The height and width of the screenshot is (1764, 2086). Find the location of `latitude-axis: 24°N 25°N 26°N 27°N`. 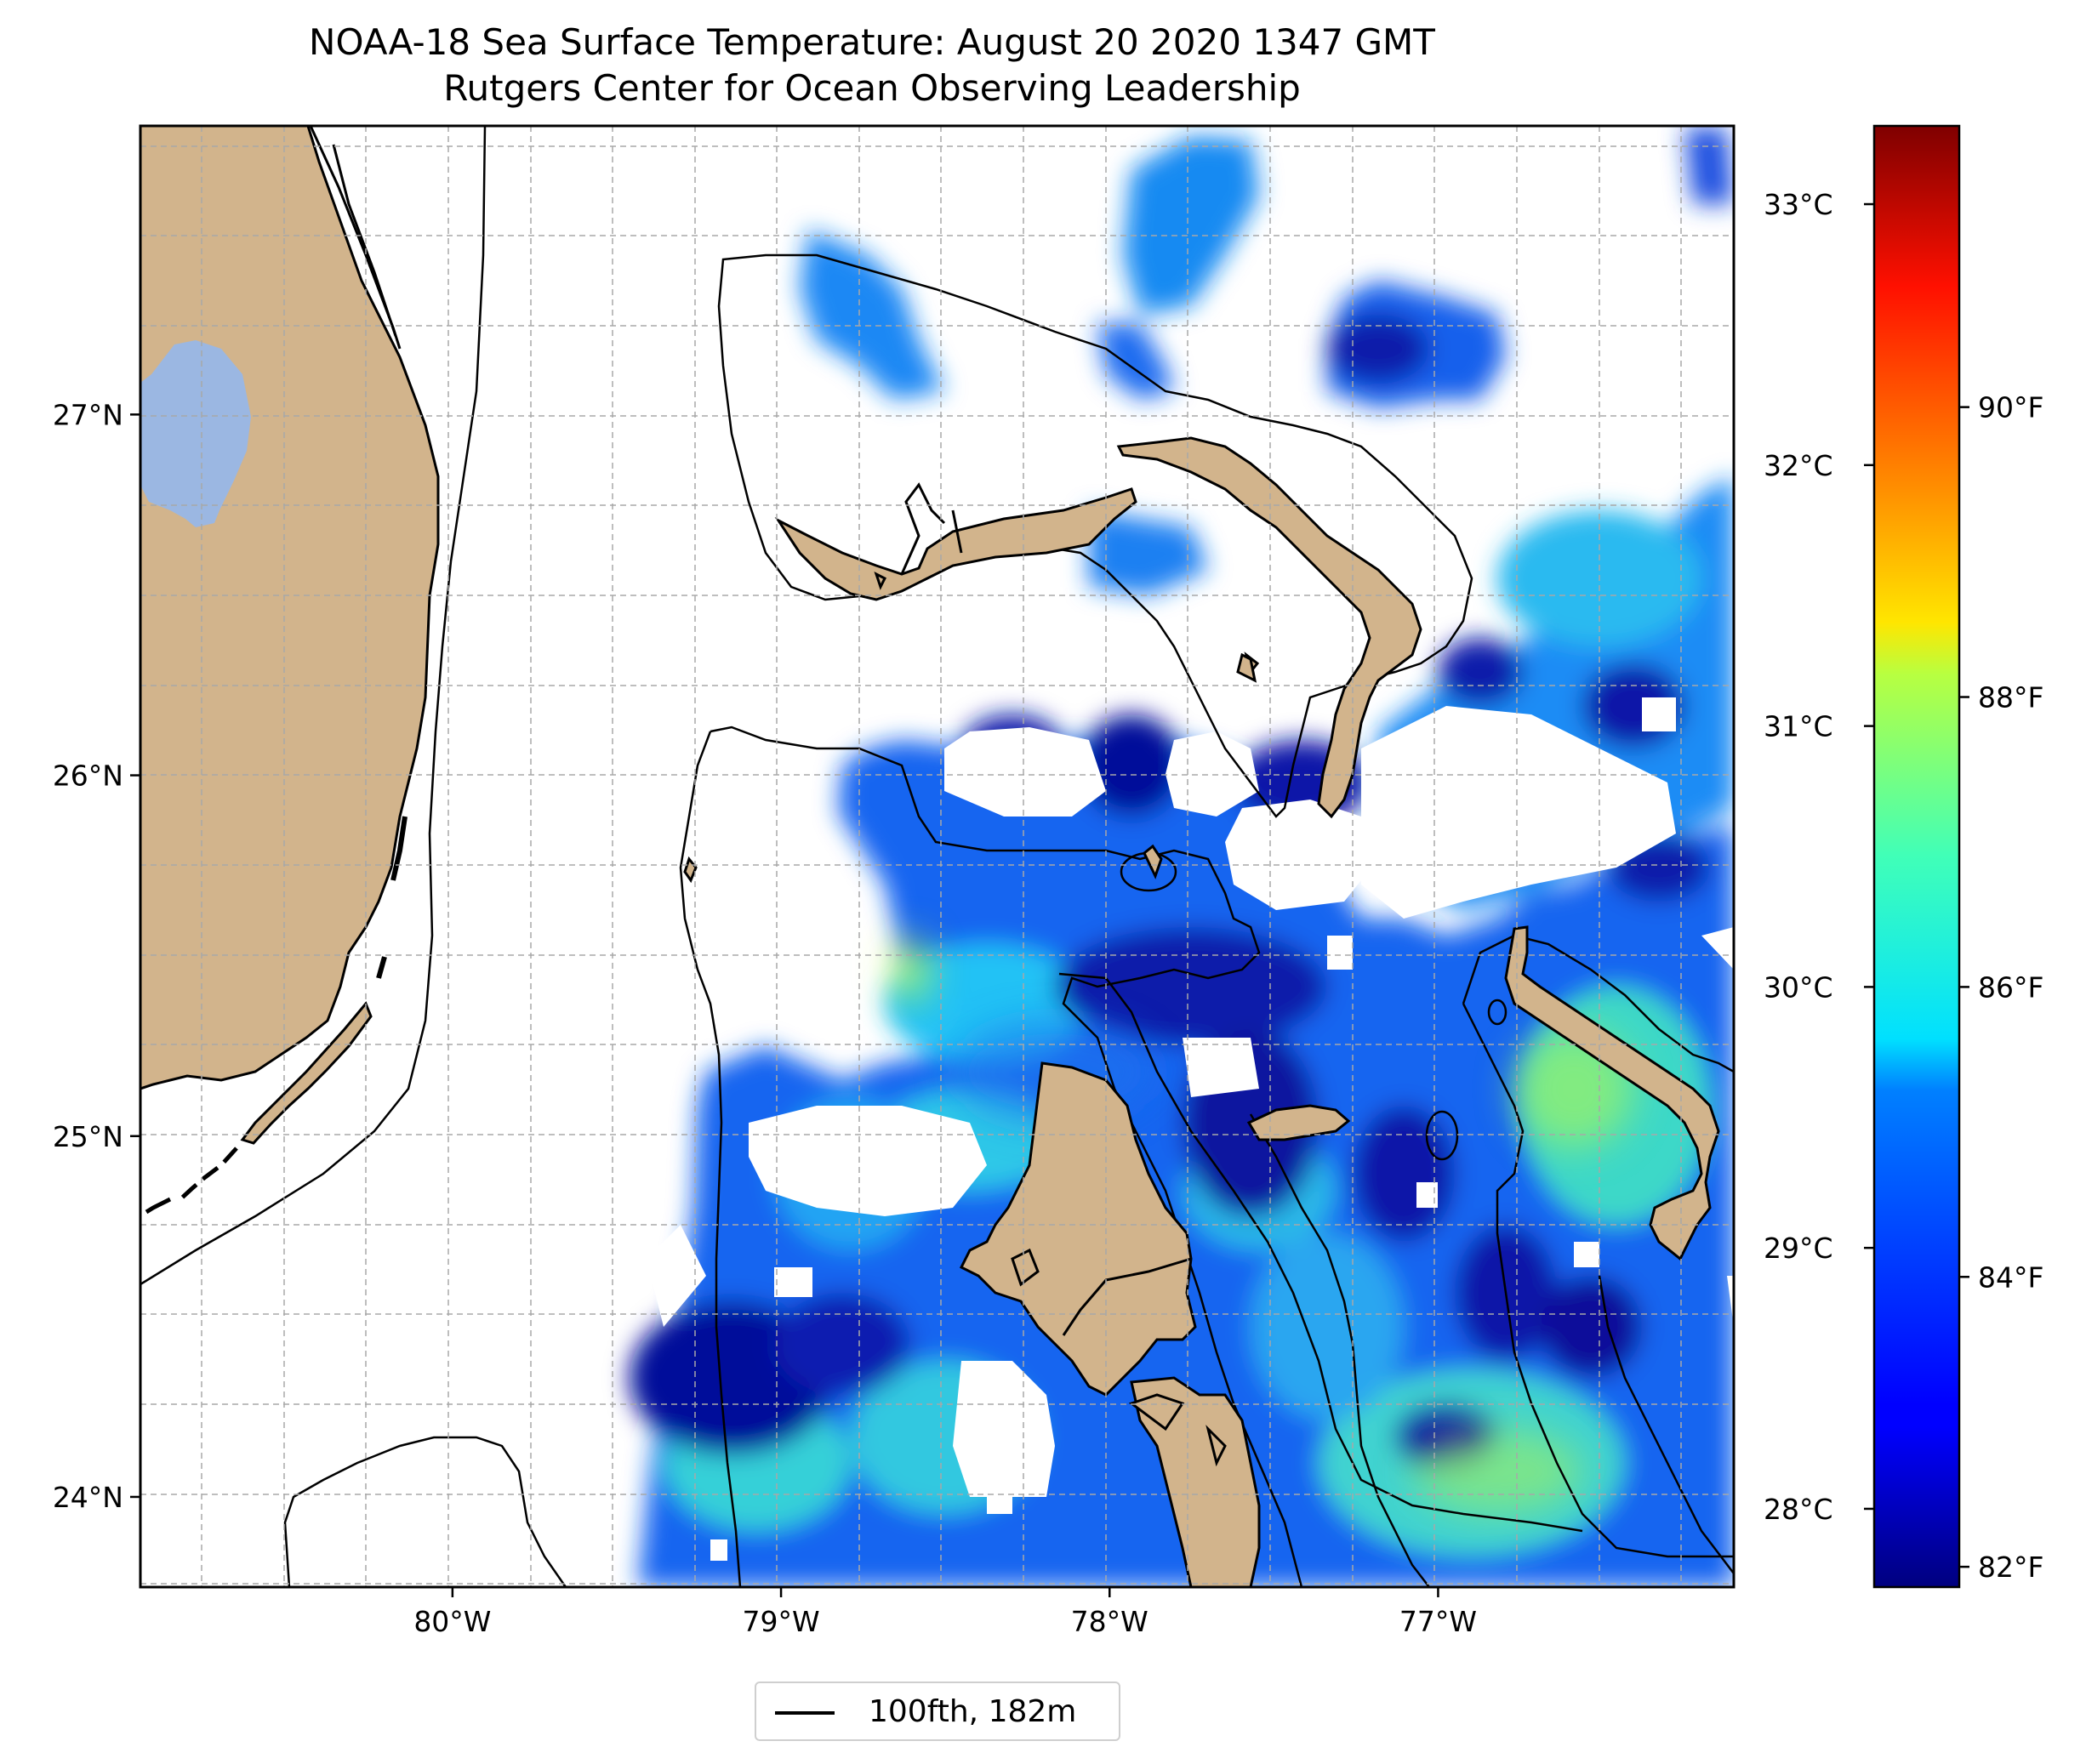

latitude-axis: 24°N 25°N 26°N 27°N is located at coordinates (96, 956).